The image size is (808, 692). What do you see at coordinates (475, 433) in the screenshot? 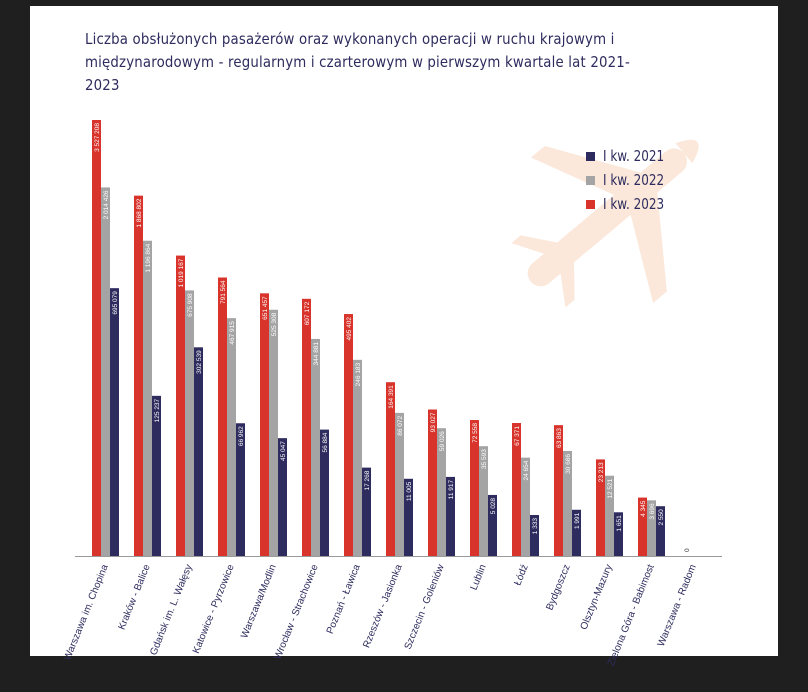
I see `bar-value-label: 72 558` at bounding box center [475, 433].